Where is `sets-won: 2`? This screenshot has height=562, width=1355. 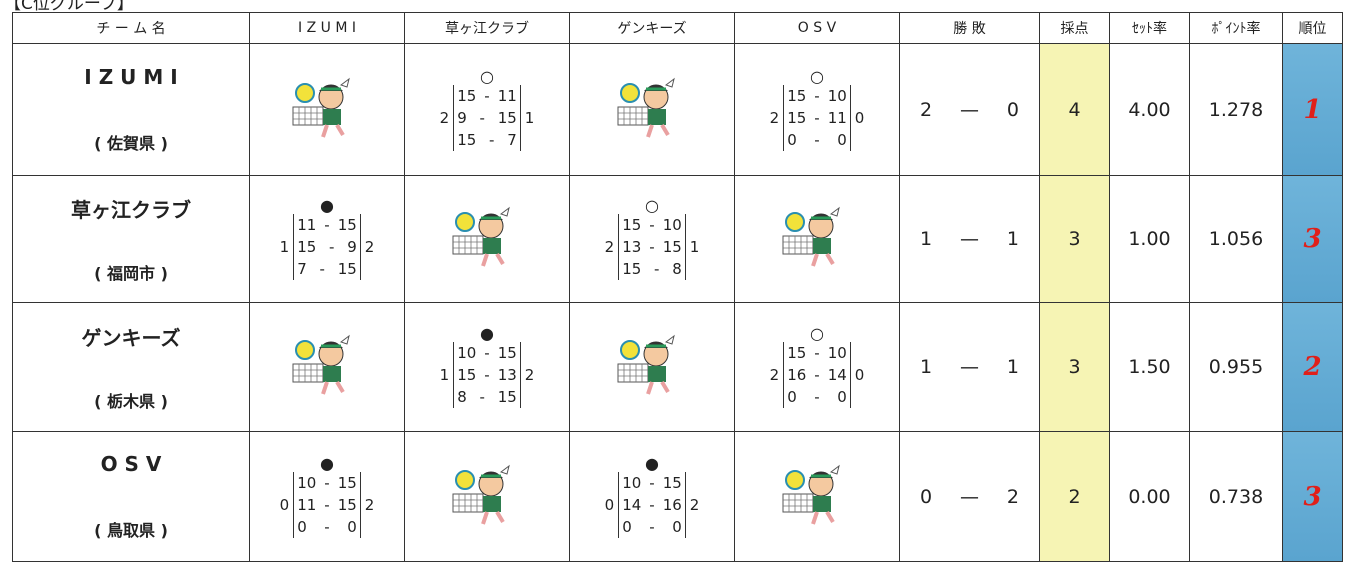
sets-won: 2 is located at coordinates (444, 117).